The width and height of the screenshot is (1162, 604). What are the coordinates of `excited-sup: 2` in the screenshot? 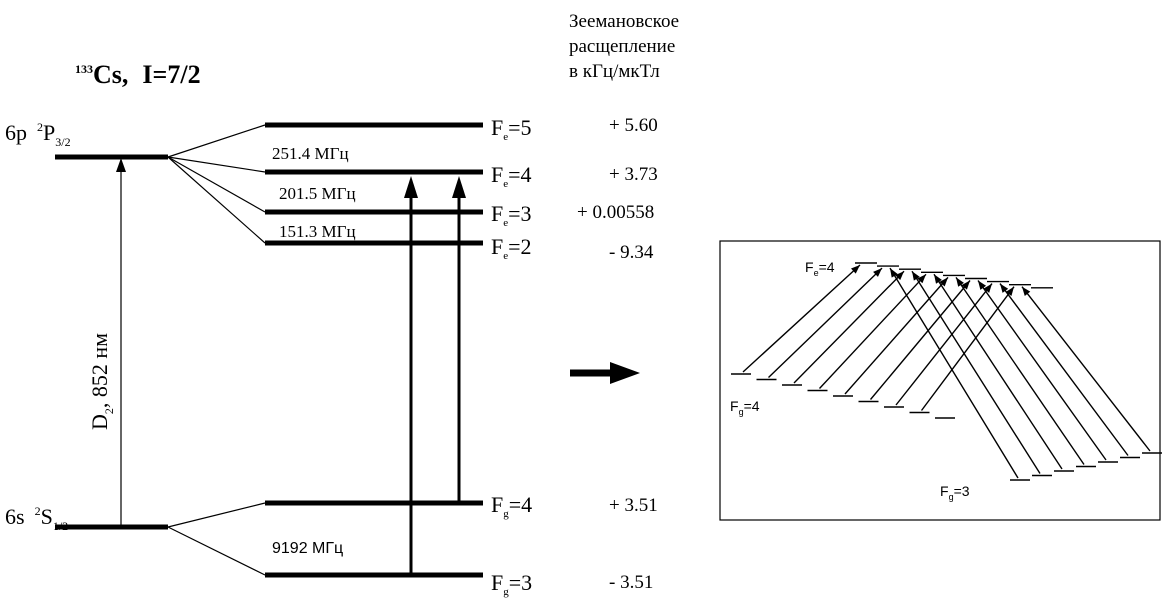 It's located at (40, 127).